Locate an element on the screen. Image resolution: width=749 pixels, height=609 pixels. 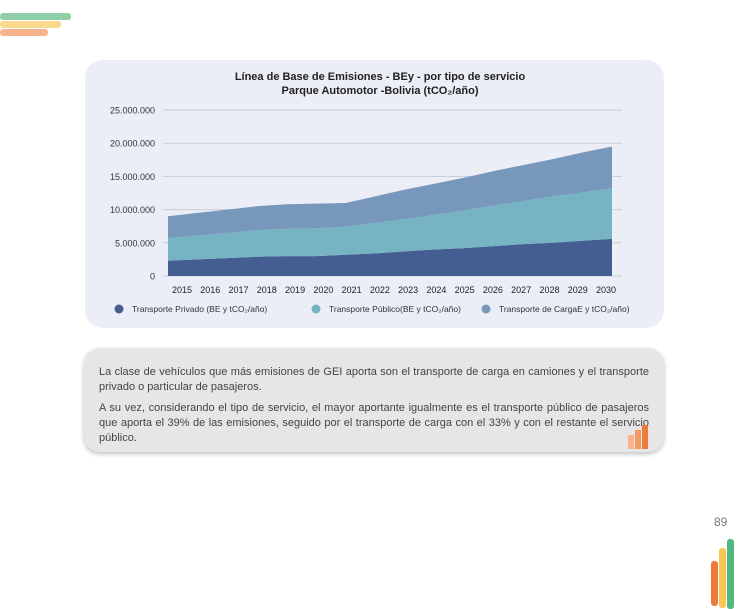
bar-chart-icon is located at coordinates (638, 437).